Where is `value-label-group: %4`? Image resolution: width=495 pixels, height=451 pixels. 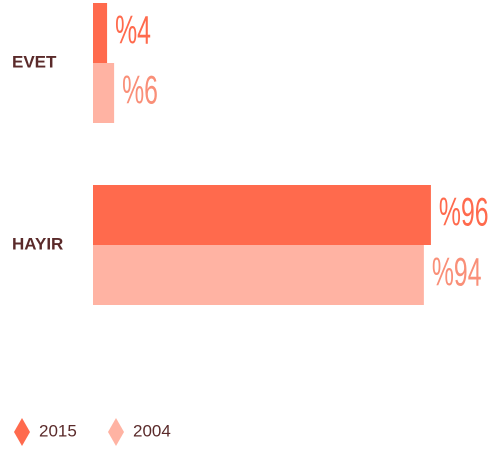 value-label-group: %4 is located at coordinates (133, 31).